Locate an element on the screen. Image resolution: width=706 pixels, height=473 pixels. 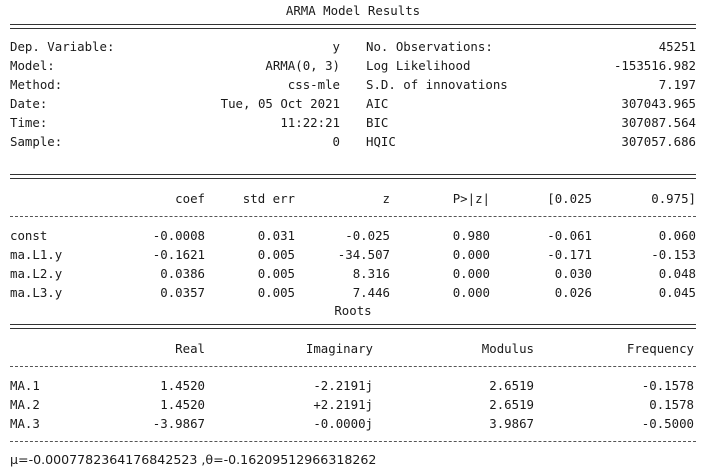
roots-cell: -0.0000j is located at coordinates (343, 423).